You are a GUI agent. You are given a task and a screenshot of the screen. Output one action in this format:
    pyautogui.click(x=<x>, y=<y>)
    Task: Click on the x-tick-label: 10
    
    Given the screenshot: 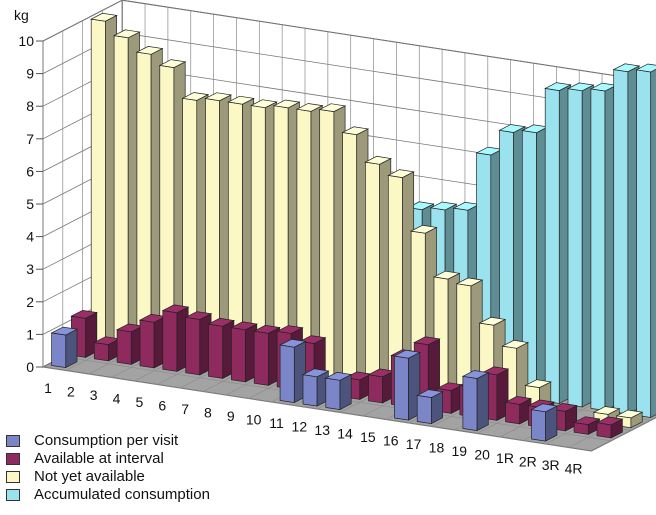 What is the action you would take?
    pyautogui.click(x=254, y=420)
    